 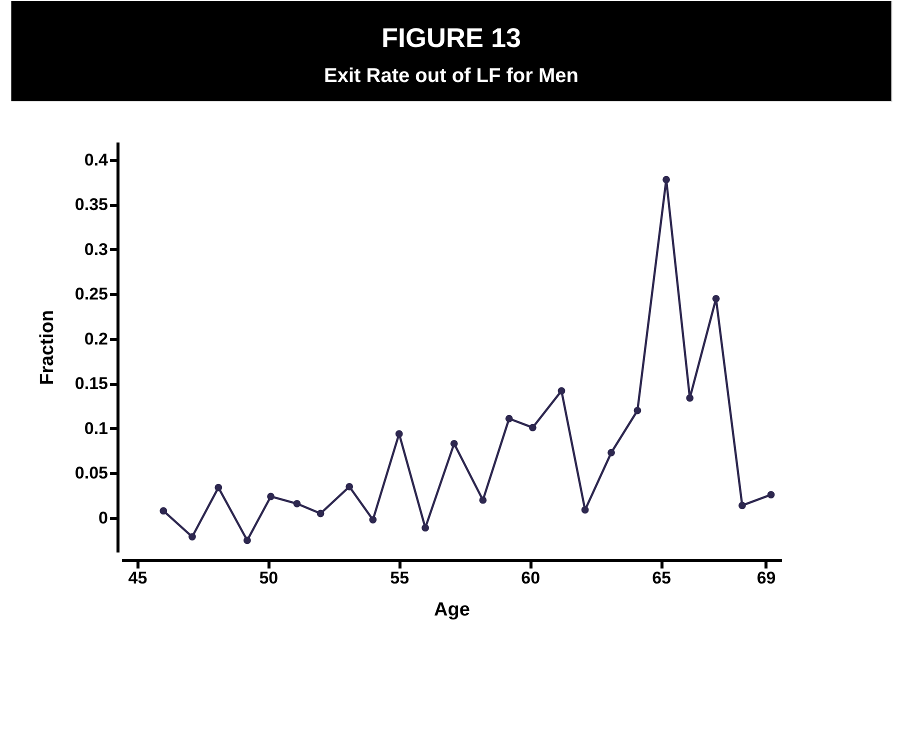 What do you see at coordinates (268, 578) in the screenshot?
I see `x-tick-label: 50` at bounding box center [268, 578].